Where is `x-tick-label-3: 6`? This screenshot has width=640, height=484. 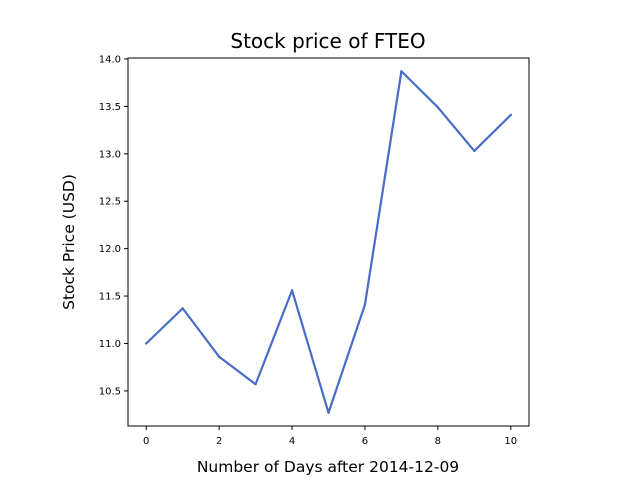 x-tick-label-3: 6 is located at coordinates (365, 441).